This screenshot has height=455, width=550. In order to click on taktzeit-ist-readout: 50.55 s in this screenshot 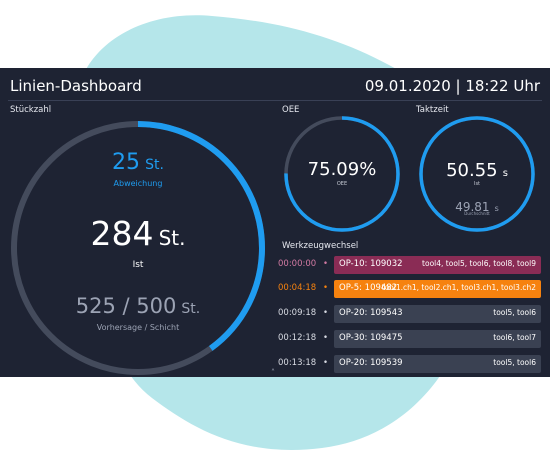, I will do `click(477, 170)`.